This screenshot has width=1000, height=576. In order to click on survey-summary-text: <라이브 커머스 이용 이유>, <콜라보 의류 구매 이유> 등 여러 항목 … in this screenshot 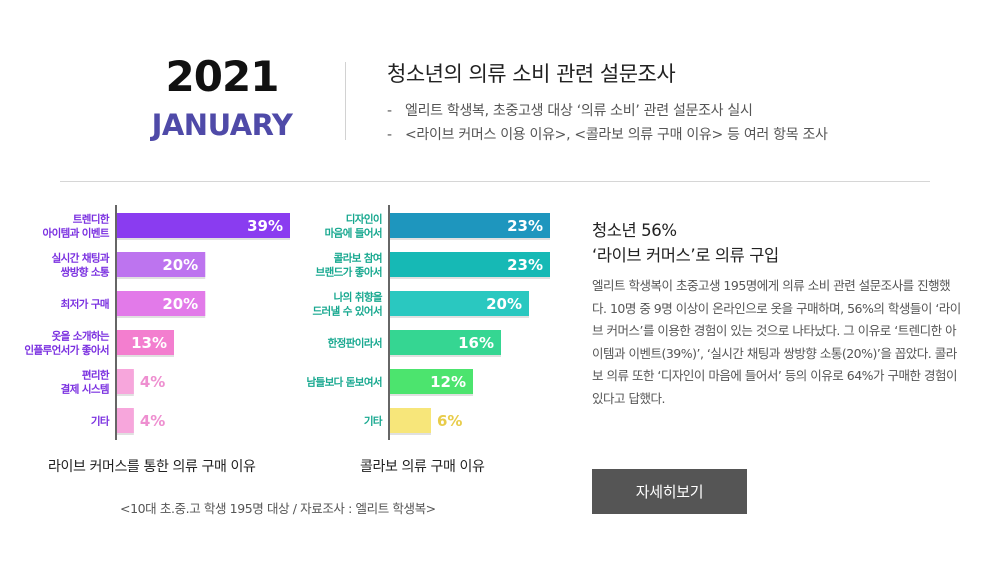, I will do `click(616, 135)`.